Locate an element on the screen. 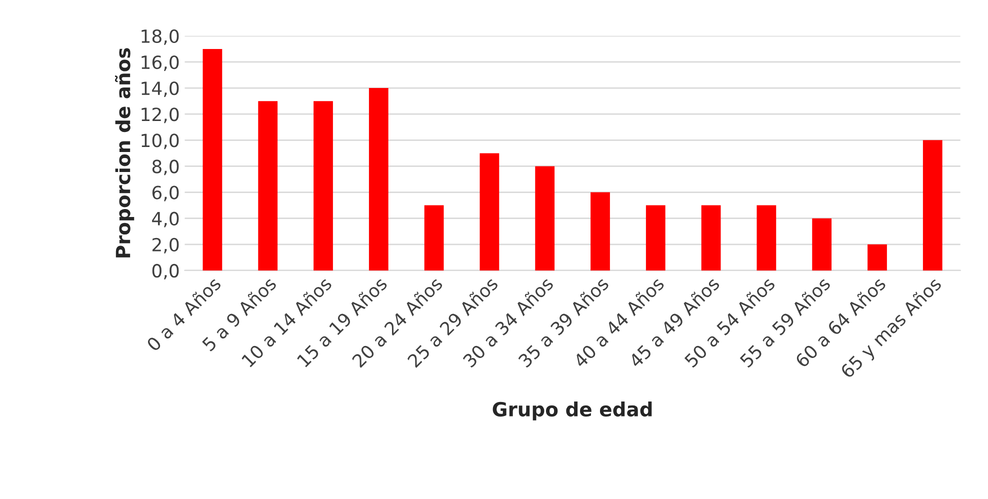 This screenshot has width=988, height=499. y-tick-label: 8,0 is located at coordinates (165, 168).